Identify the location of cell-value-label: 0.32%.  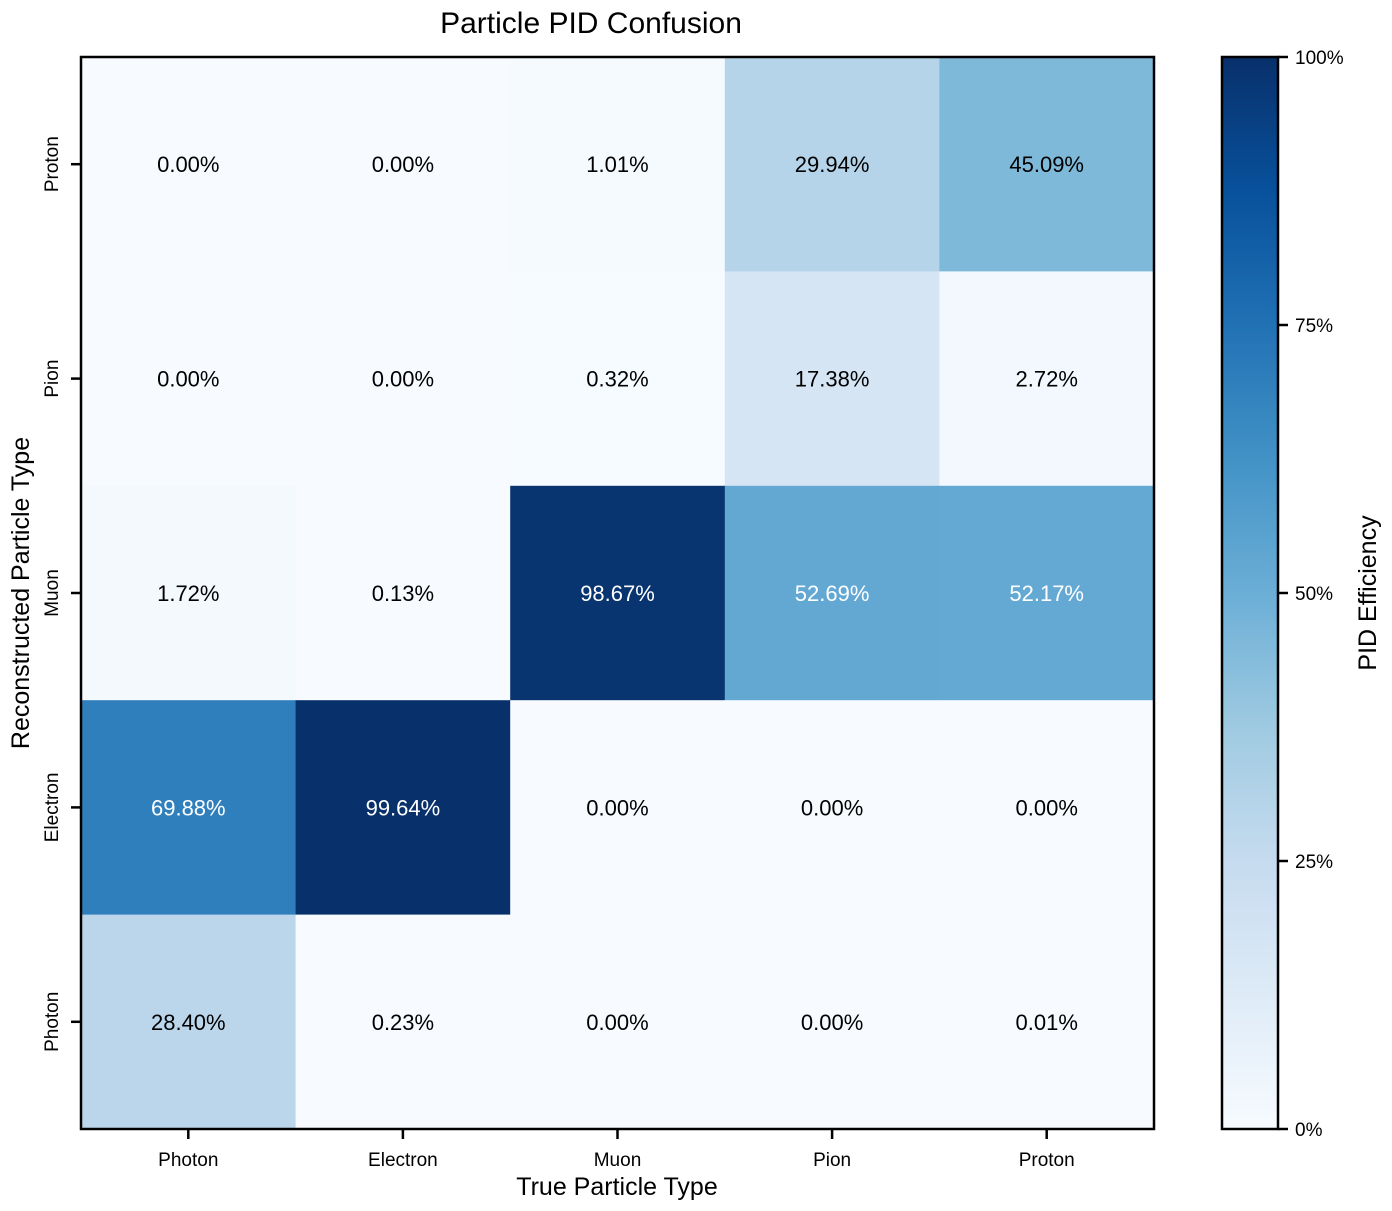
(617, 379).